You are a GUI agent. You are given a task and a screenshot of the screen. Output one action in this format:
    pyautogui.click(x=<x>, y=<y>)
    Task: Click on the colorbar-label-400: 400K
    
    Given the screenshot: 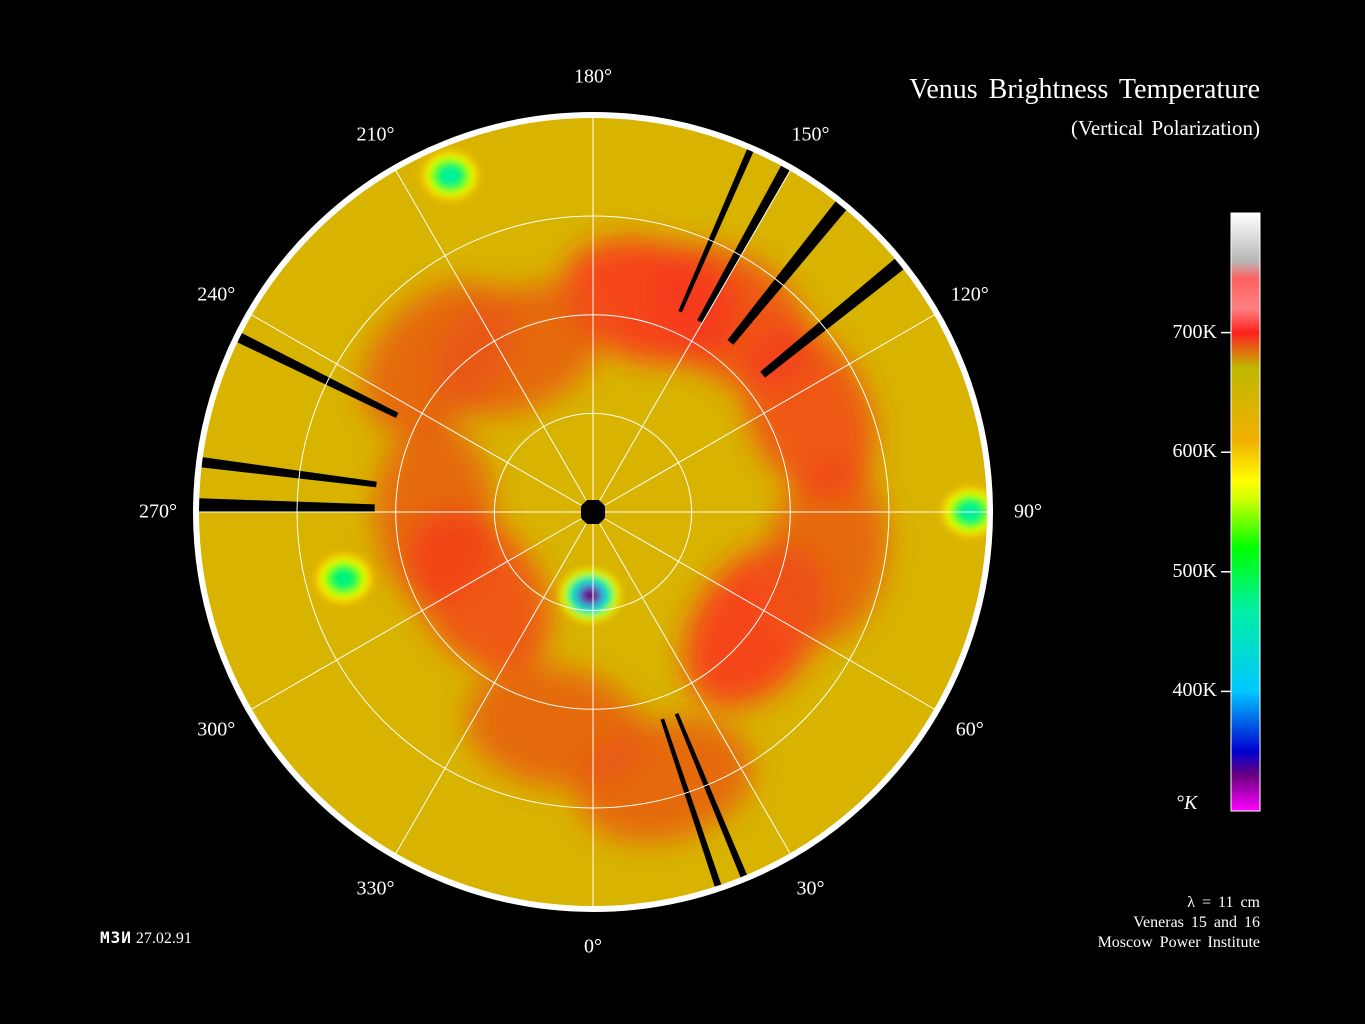 What is the action you would take?
    pyautogui.click(x=1194, y=690)
    